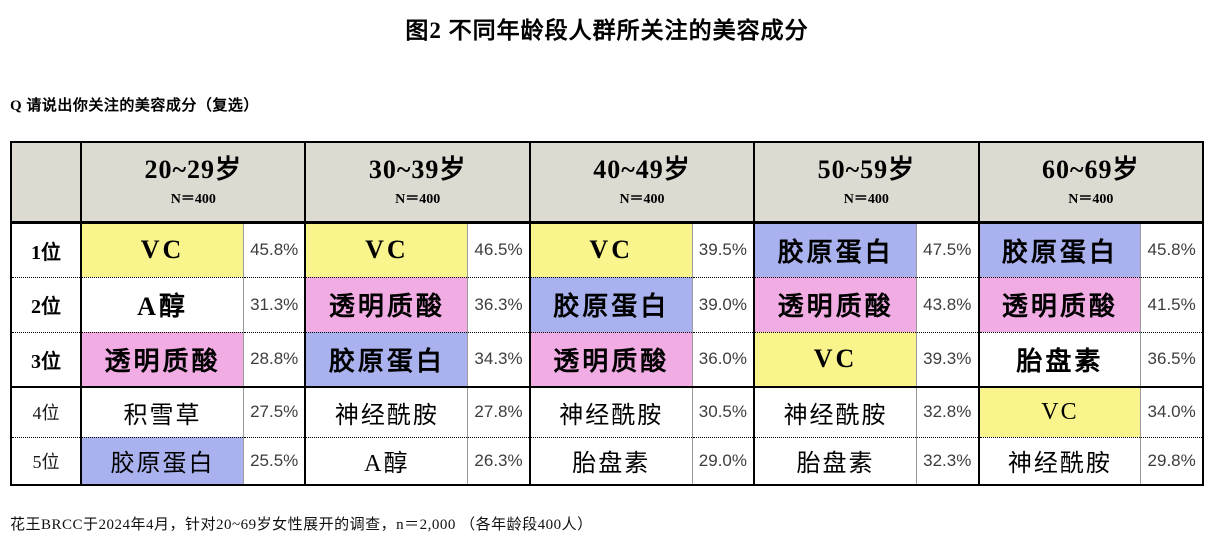  Describe the element at coordinates (498, 461) in the screenshot. I see `percentage-cell: 26.3%` at that location.